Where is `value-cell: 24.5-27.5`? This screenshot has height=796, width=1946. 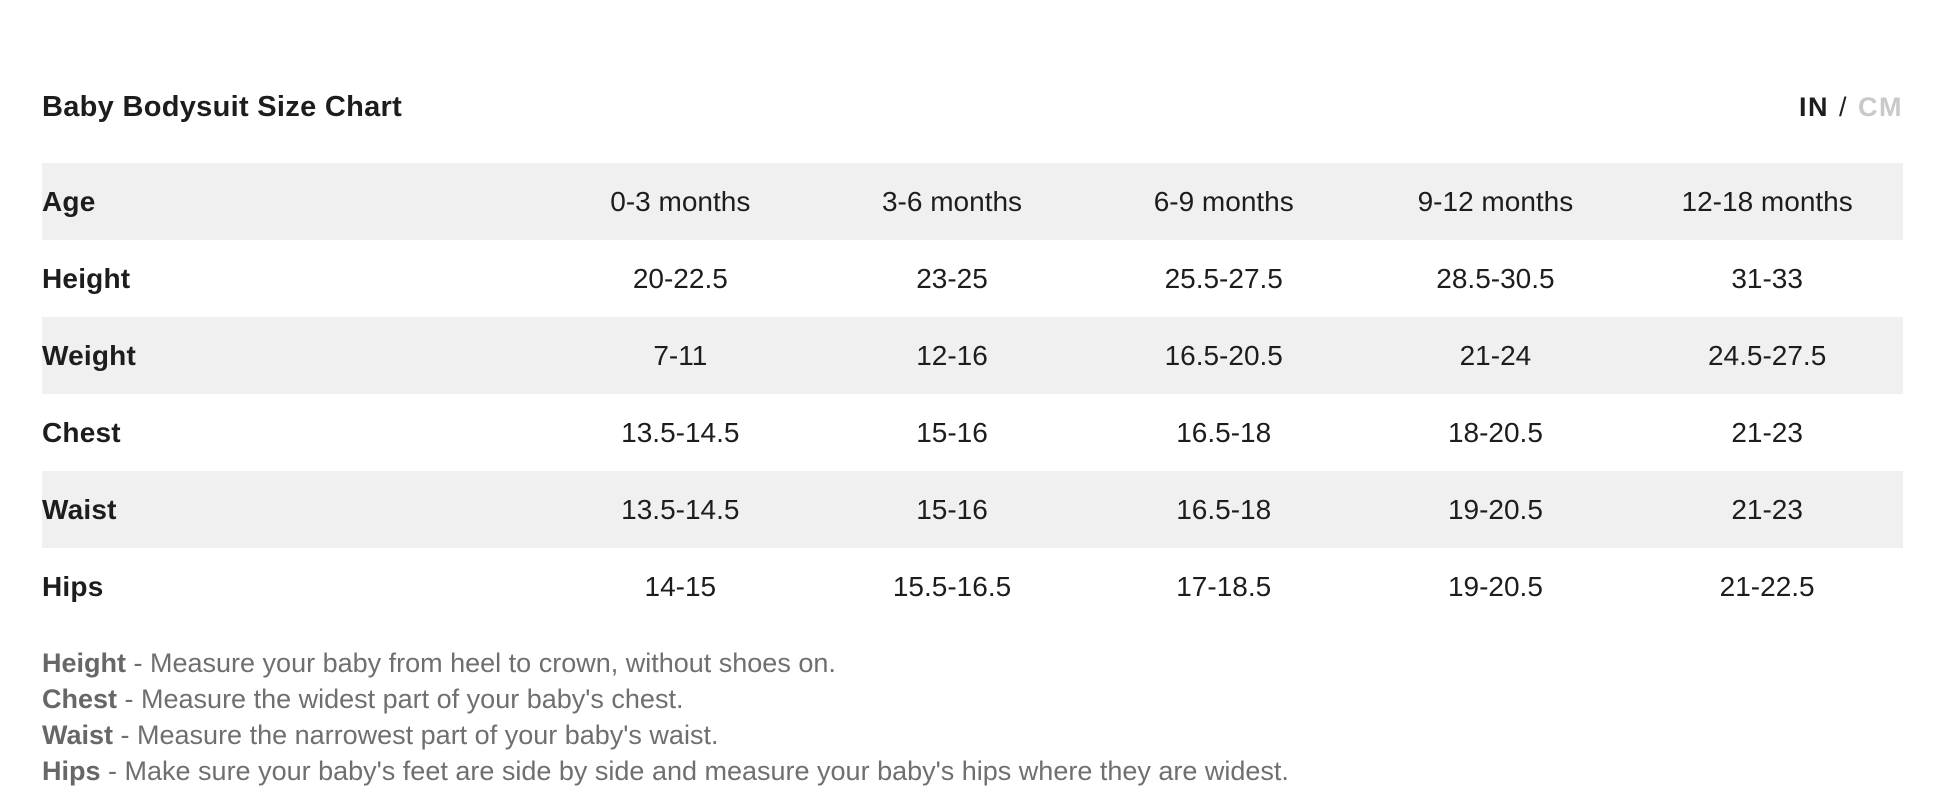
value-cell: 24.5-27.5 is located at coordinates (1767, 355).